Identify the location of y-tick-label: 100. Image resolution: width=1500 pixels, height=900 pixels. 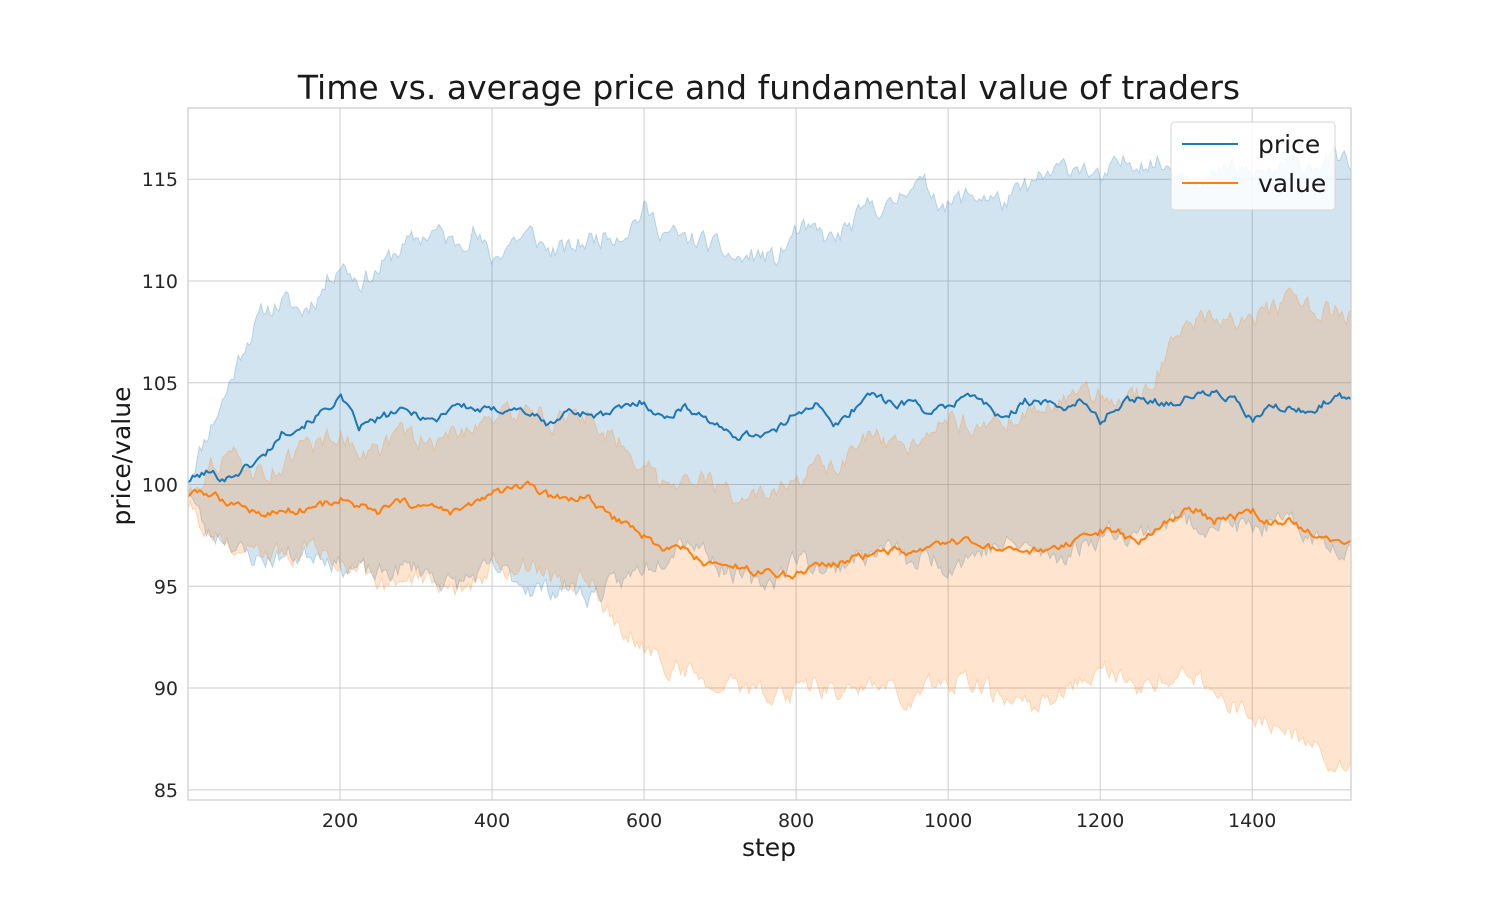
(160, 486).